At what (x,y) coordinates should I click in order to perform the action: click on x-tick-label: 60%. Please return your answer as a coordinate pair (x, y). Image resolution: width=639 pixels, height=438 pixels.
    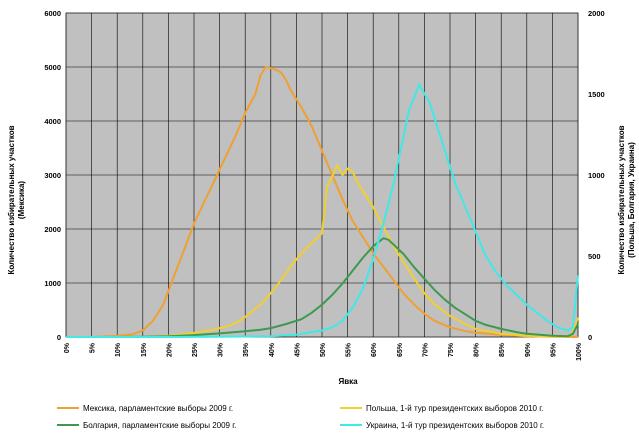
    Looking at the image, I should click on (374, 349).